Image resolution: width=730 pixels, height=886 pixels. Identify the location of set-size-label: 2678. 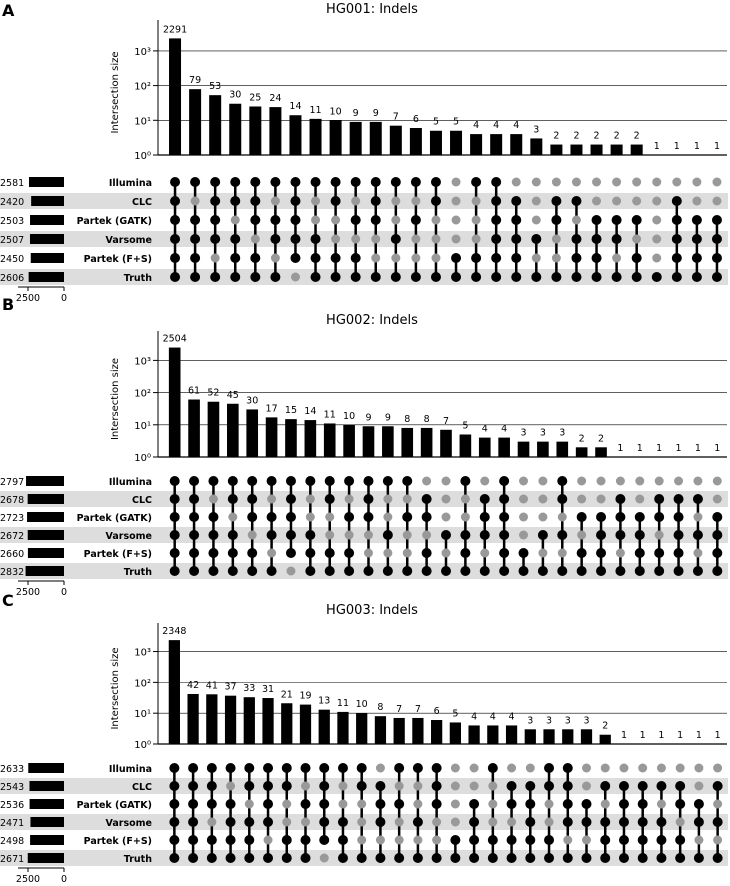
(12, 500).